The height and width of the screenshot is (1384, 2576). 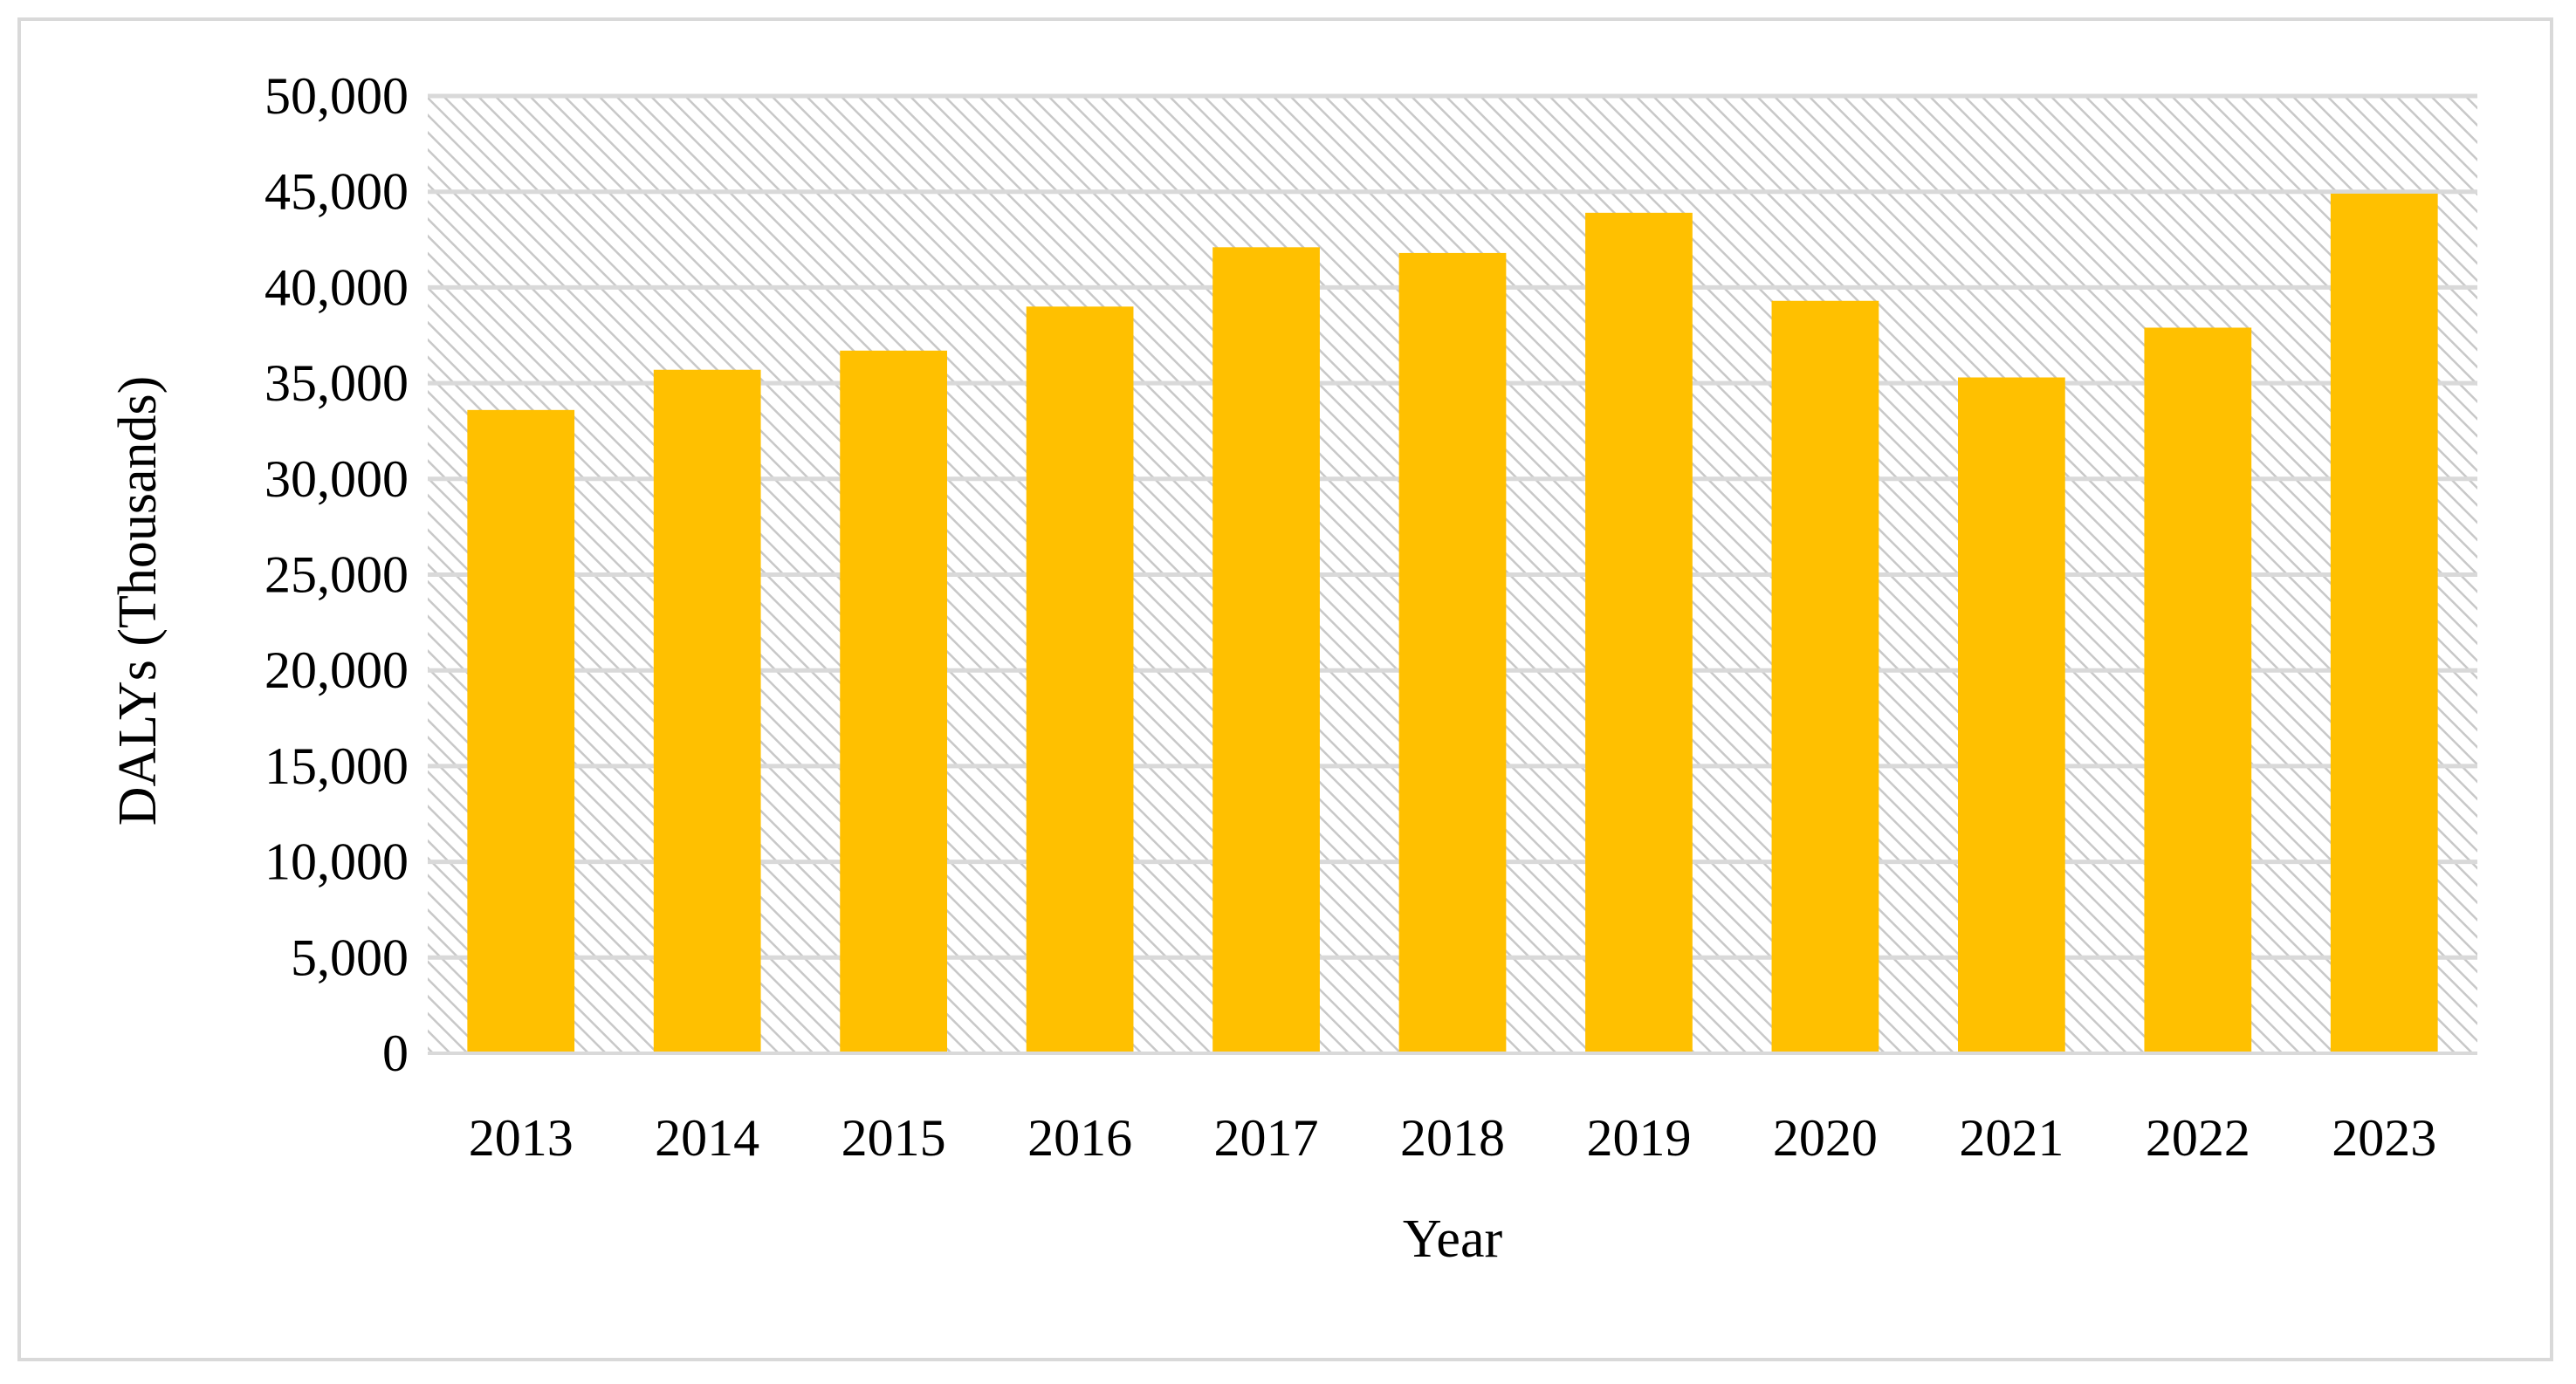 What do you see at coordinates (894, 1138) in the screenshot?
I see `x-tick-label: 2015` at bounding box center [894, 1138].